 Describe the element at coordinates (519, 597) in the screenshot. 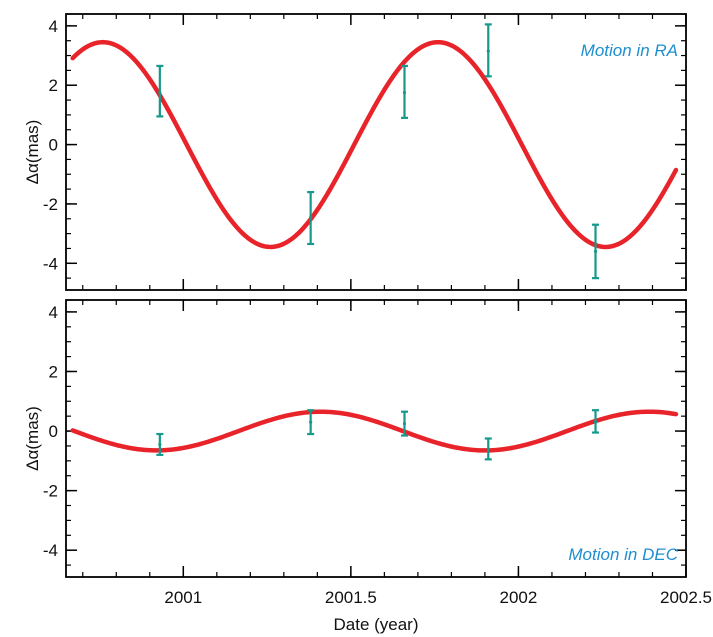

I see `x-tick-label: 2002` at that location.